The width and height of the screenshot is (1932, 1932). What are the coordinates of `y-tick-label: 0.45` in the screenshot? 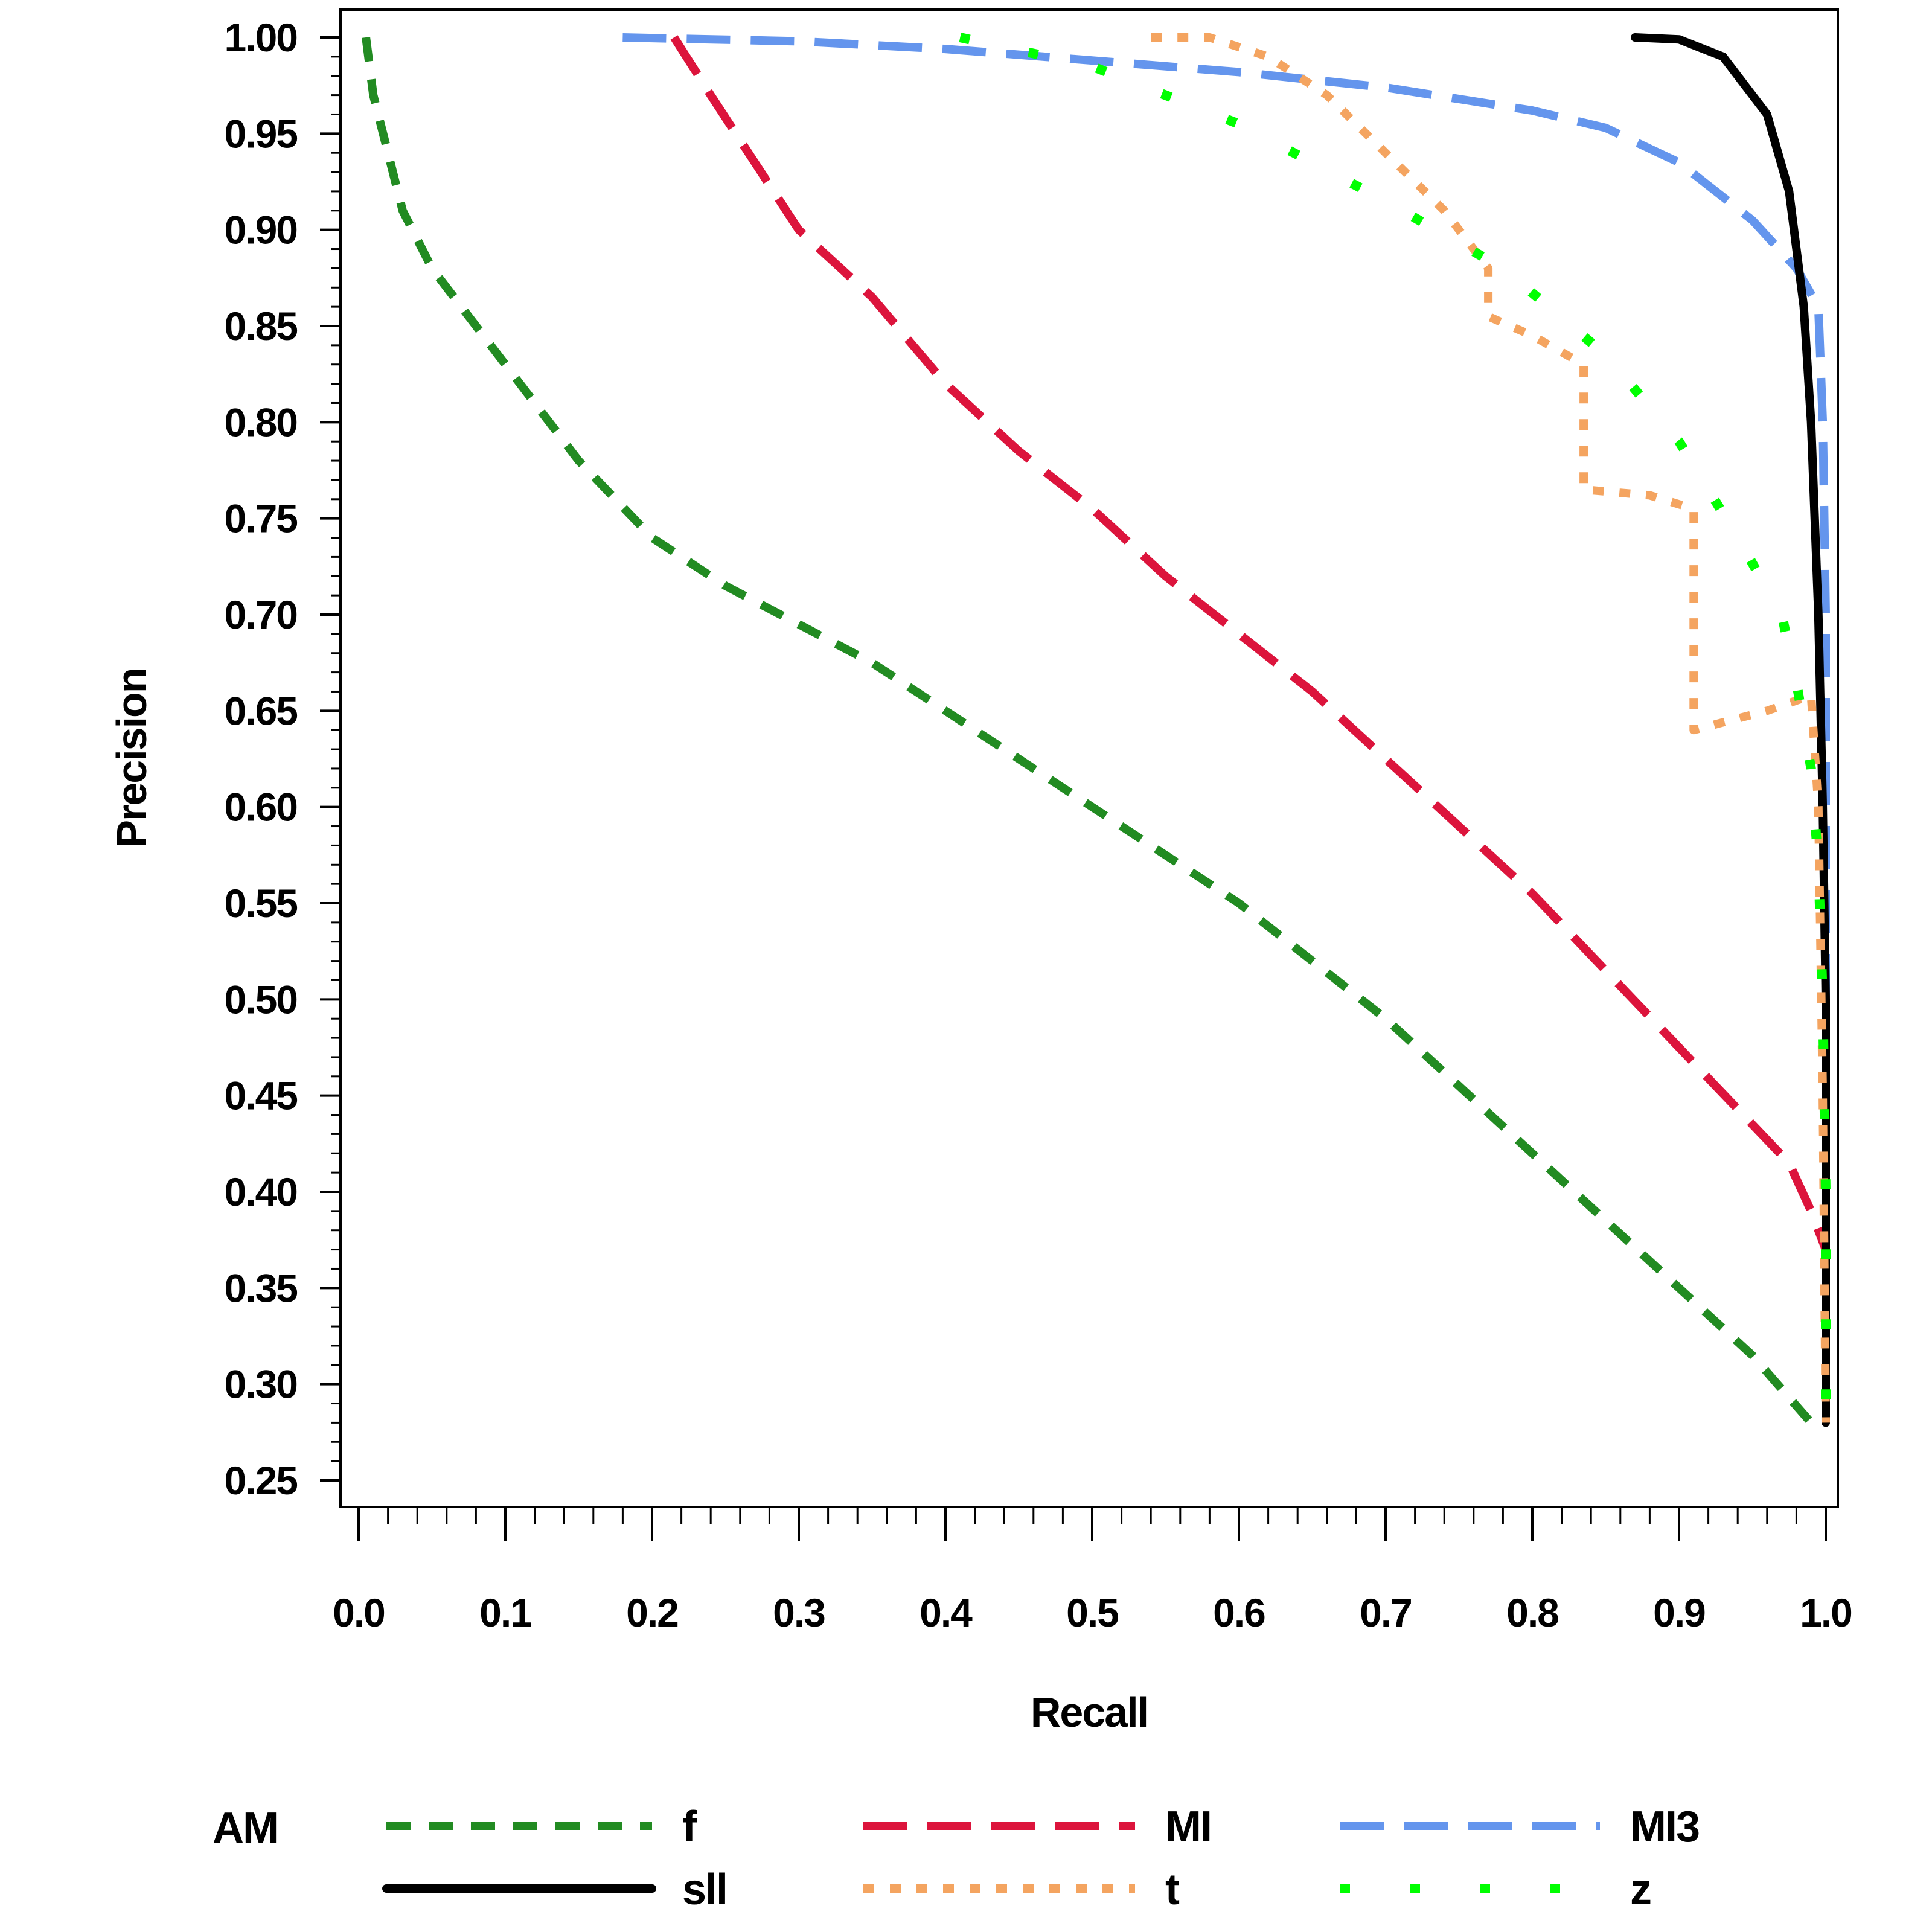 It's located at (261, 1095).